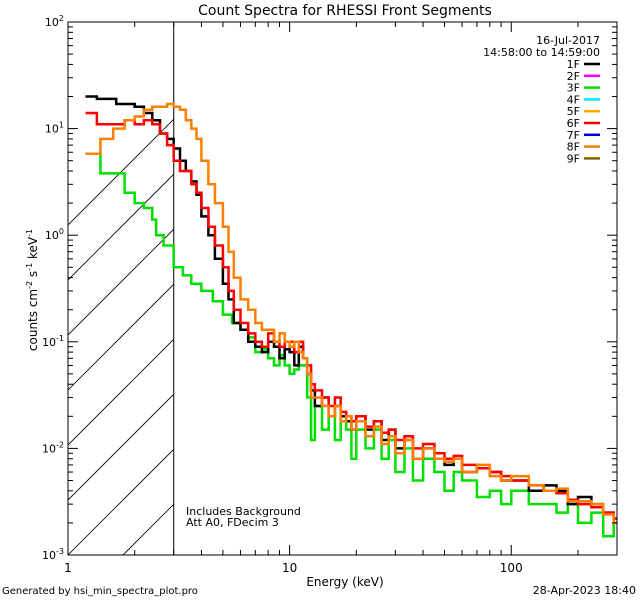 This screenshot has height=600, width=640. Describe the element at coordinates (29, 233) in the screenshot. I see `y-axis-label-exp3: -1` at that location.